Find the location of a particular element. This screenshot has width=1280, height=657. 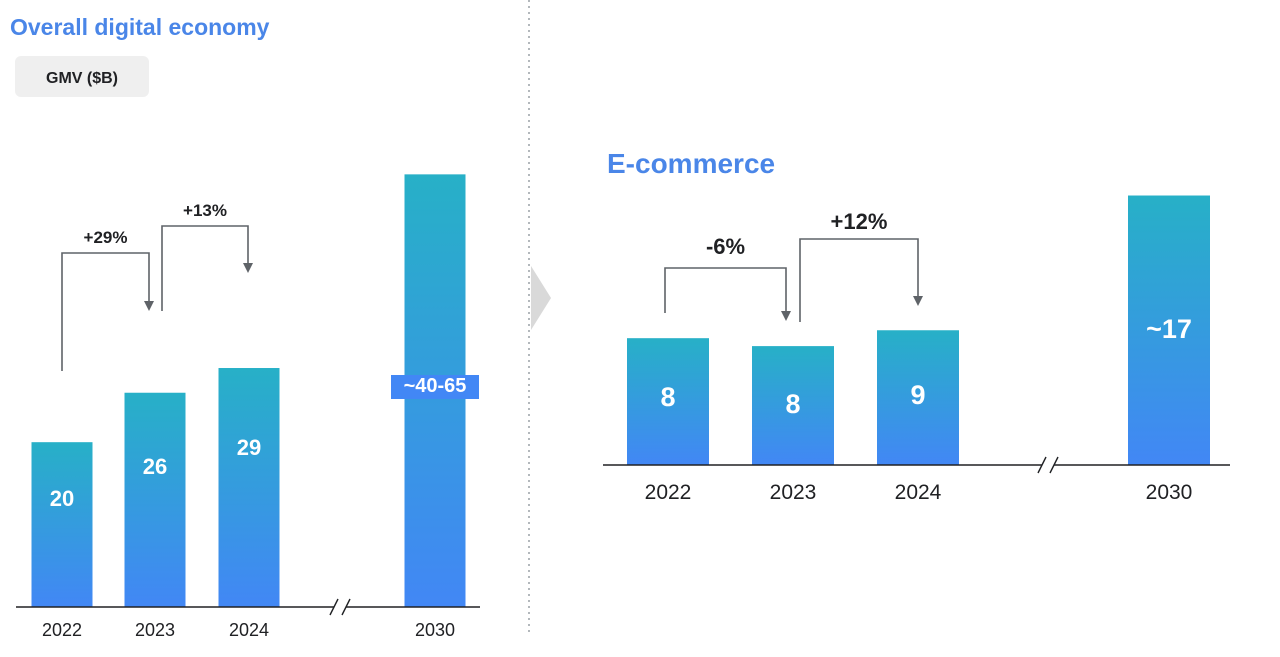

growth-label: -6% is located at coordinates (725, 246).